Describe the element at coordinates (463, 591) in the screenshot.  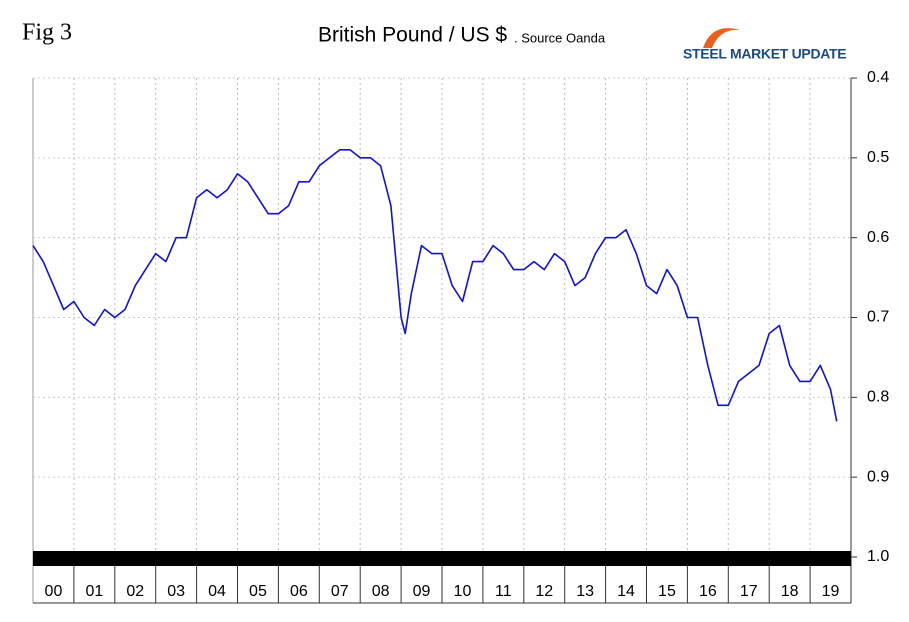
I see `x-tick-label: 10` at that location.